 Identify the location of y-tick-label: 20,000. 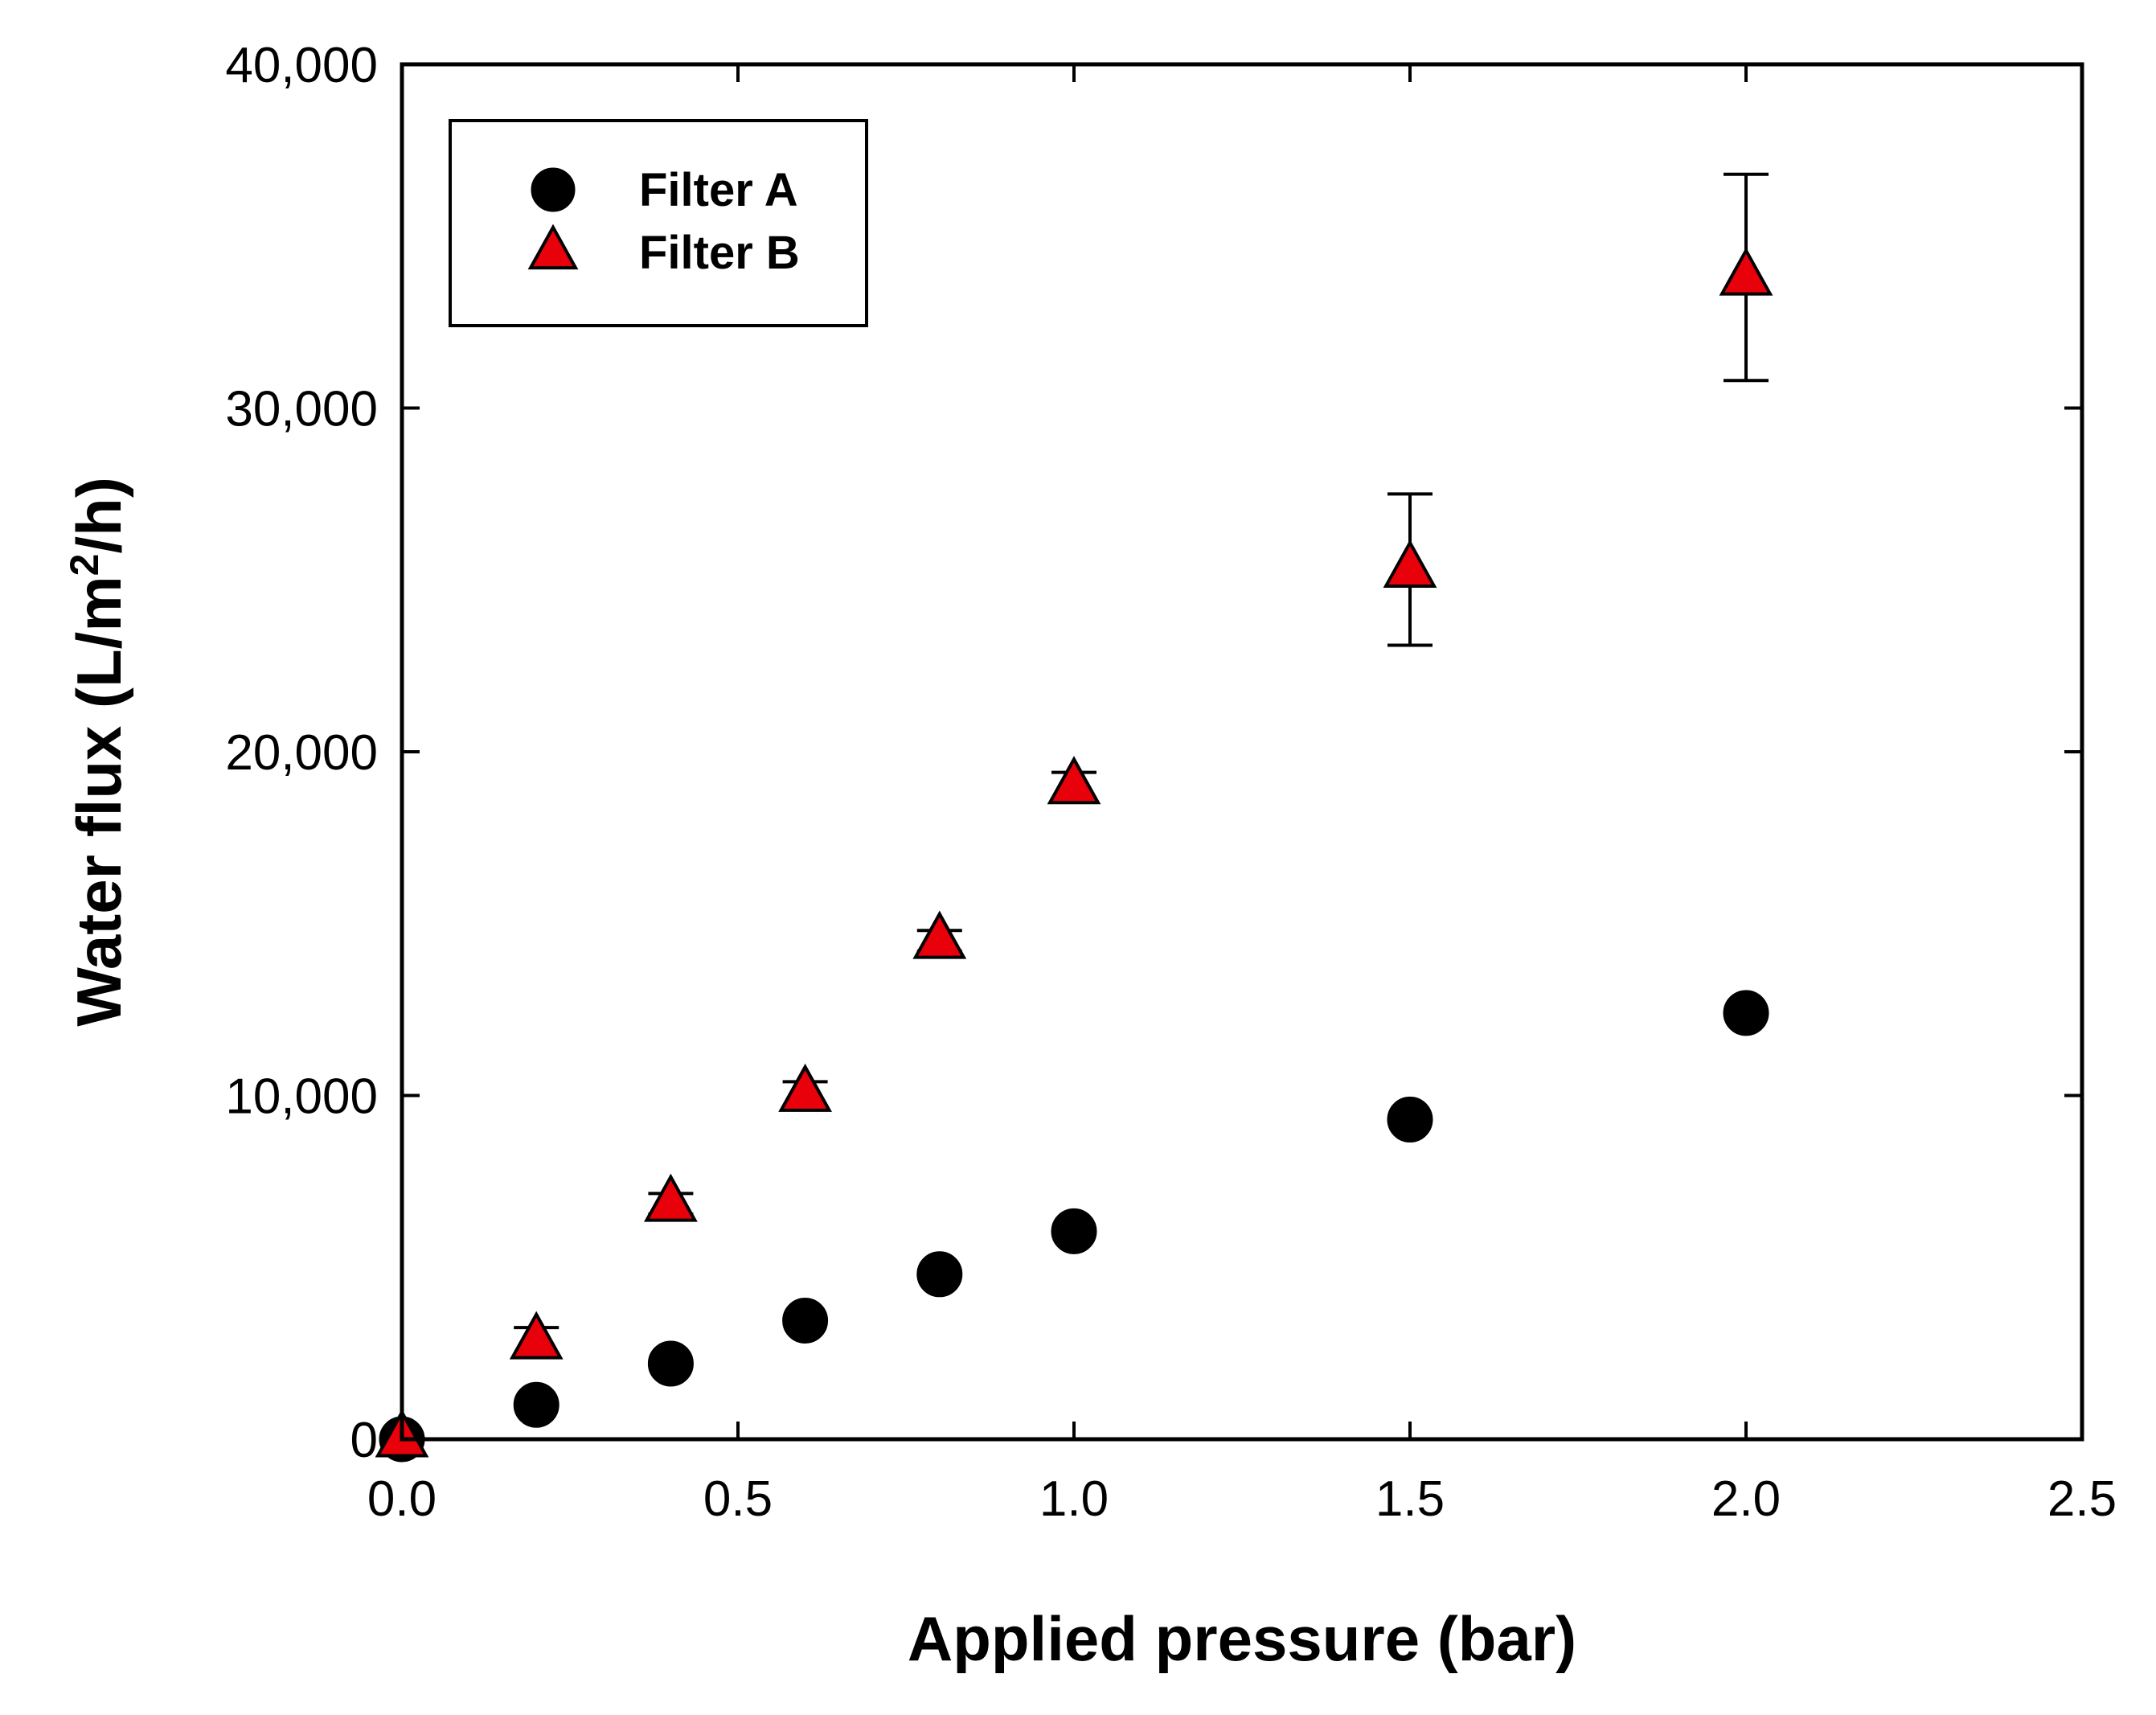
(301, 753).